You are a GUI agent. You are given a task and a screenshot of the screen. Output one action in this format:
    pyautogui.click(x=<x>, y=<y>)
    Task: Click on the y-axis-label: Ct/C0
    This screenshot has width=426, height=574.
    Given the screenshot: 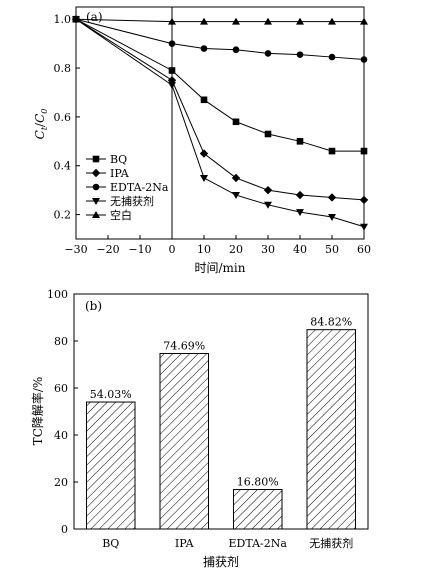 What is the action you would take?
    pyautogui.click(x=41, y=124)
    